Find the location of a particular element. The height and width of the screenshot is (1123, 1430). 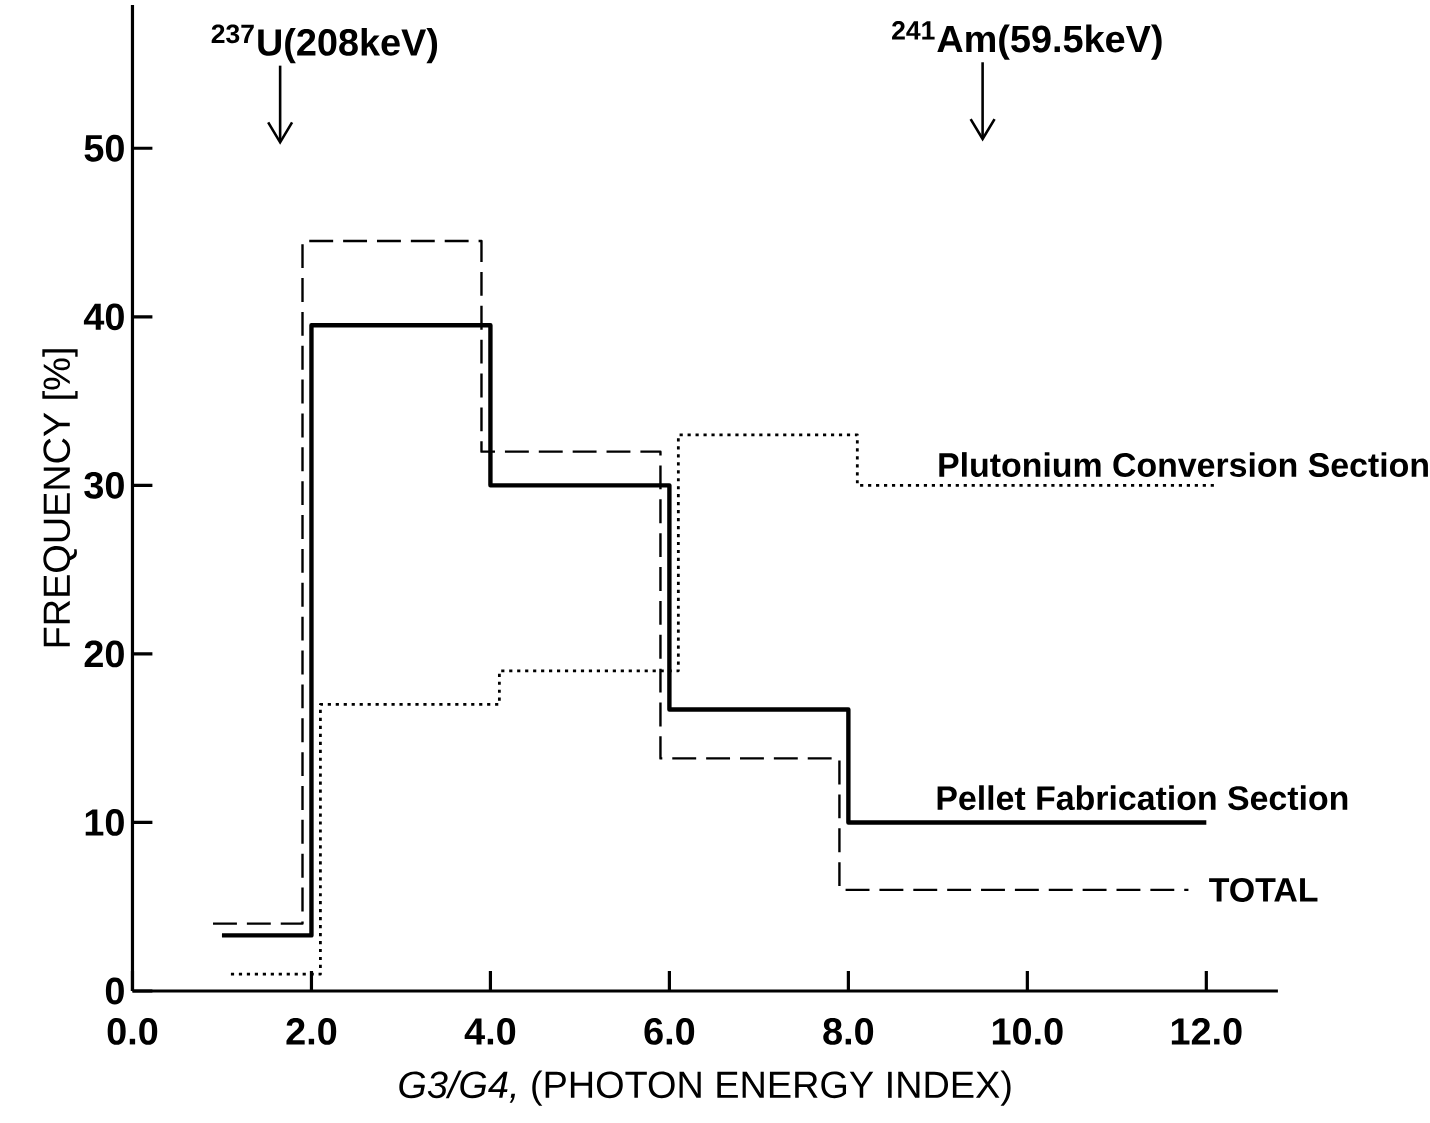

y-tick-label: 50 is located at coordinates (104, 148).